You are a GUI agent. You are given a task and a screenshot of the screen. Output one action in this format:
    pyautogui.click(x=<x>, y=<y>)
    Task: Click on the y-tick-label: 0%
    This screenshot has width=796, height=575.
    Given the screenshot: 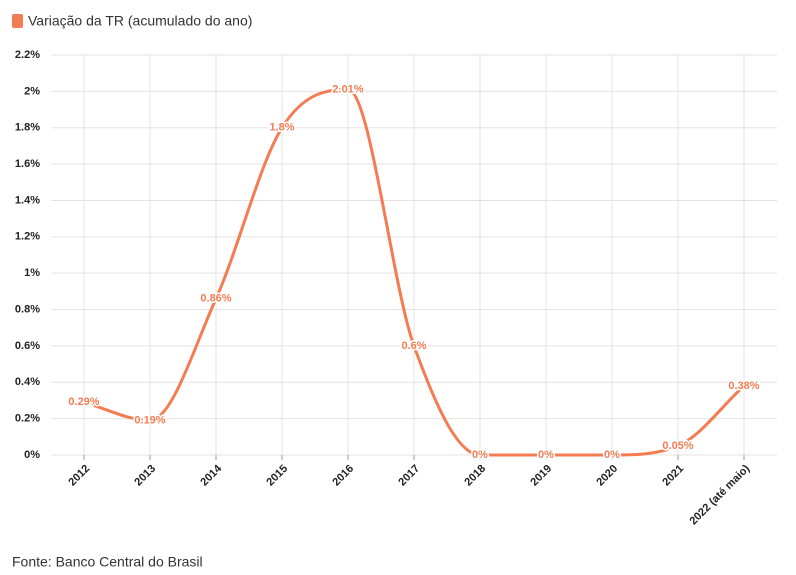 What is the action you would take?
    pyautogui.click(x=32, y=455)
    